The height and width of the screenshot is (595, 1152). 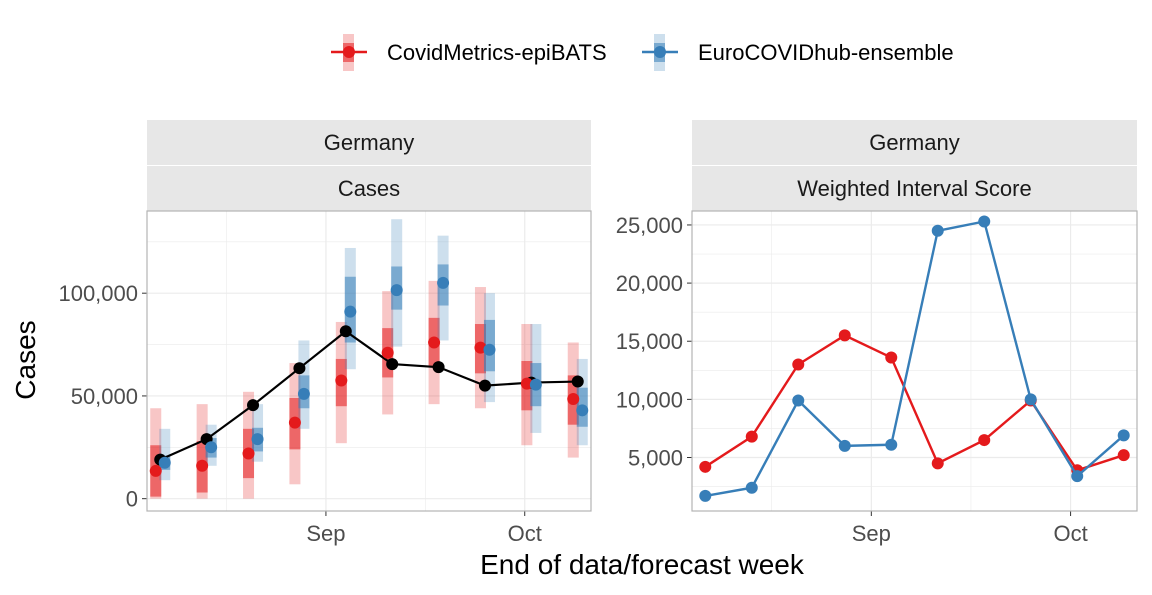 I want to click on y-tick-label: 10,000, so click(x=649, y=399).